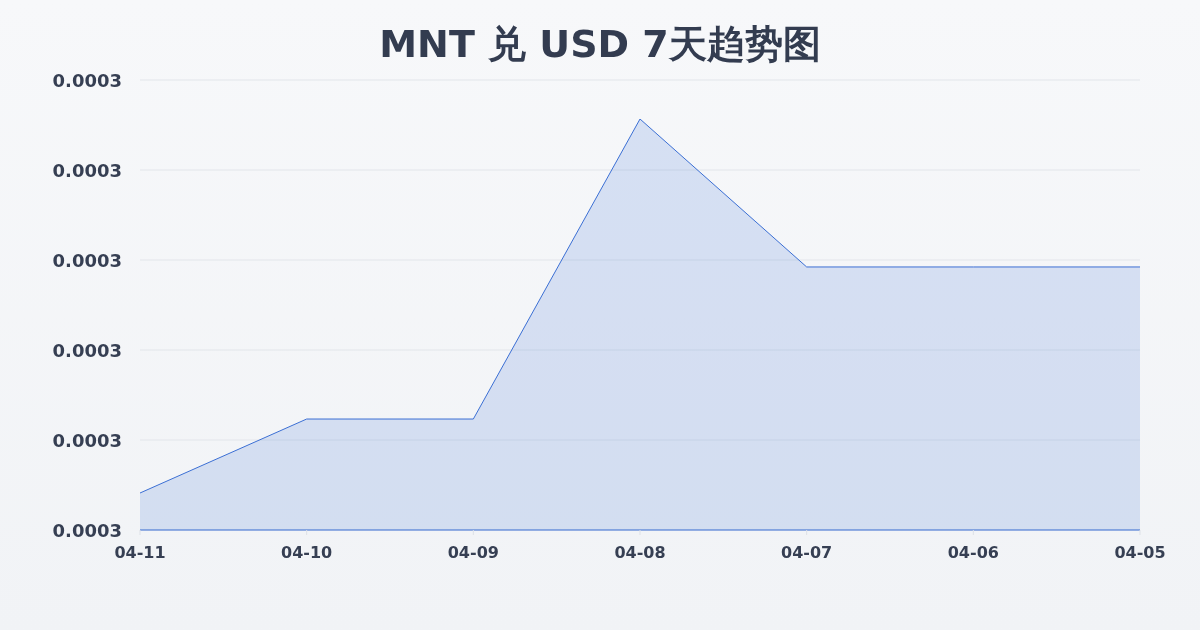  What do you see at coordinates (973, 553) in the screenshot?
I see `x-tick-label: 04-06` at bounding box center [973, 553].